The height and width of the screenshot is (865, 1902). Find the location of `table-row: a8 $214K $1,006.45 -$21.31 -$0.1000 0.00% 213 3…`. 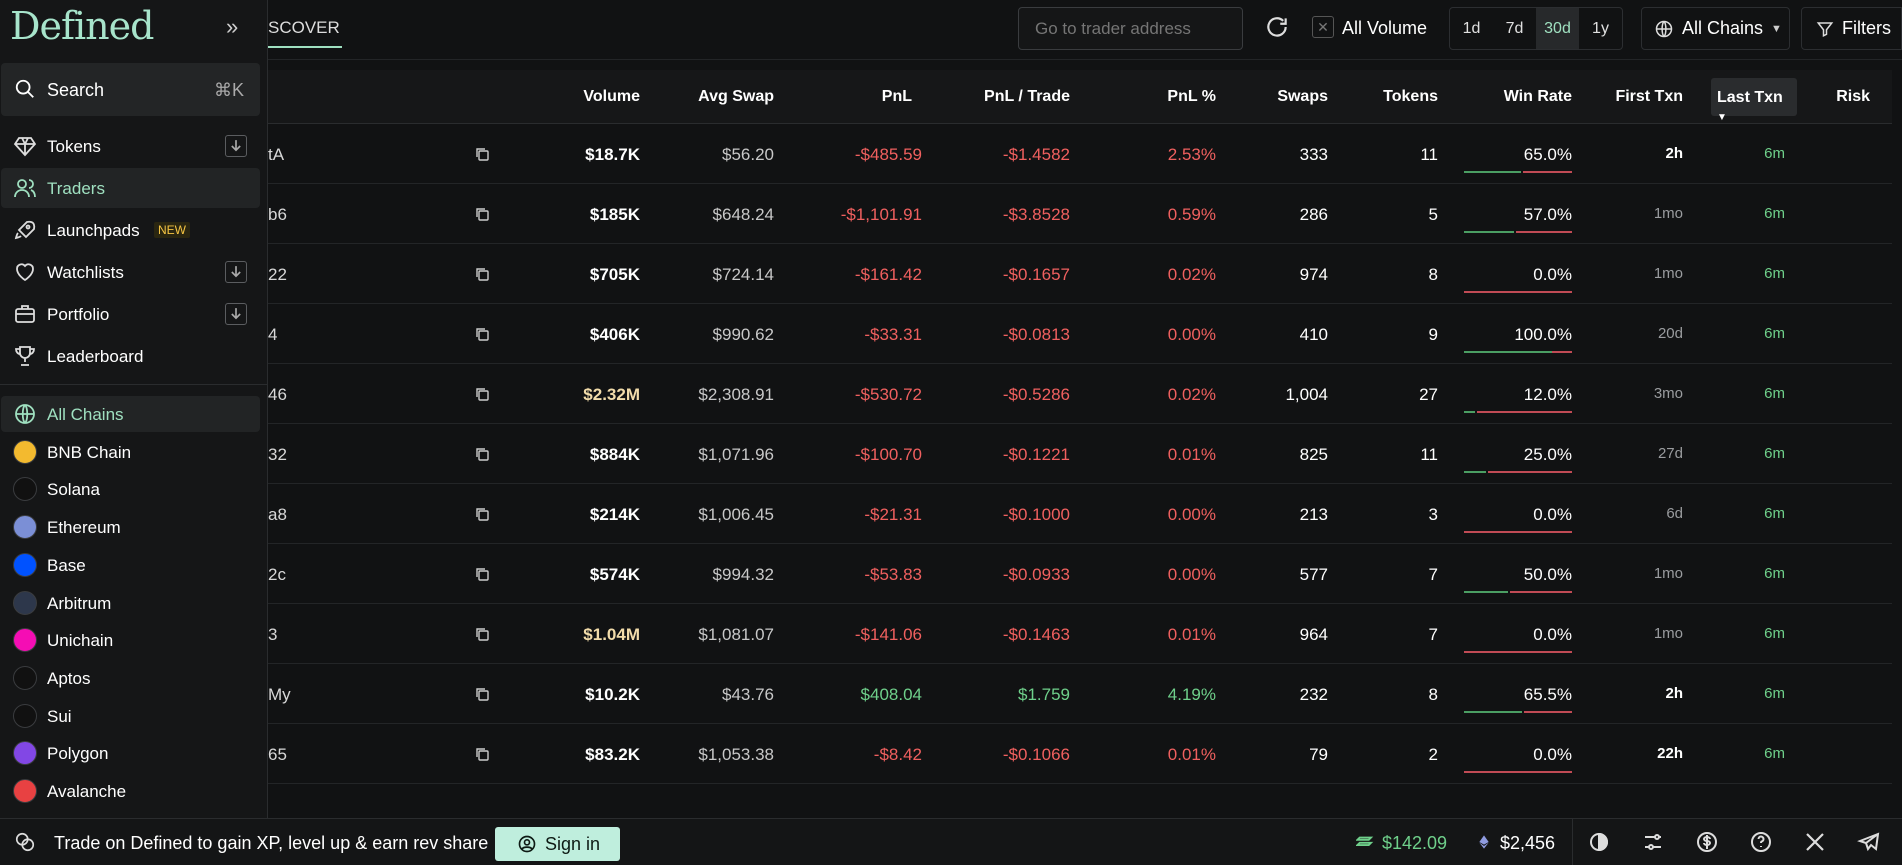

table-row: a8 $214K $1,006.45 -$21.31 -$0.1000 0.00% 213 3… is located at coordinates (946, 514).